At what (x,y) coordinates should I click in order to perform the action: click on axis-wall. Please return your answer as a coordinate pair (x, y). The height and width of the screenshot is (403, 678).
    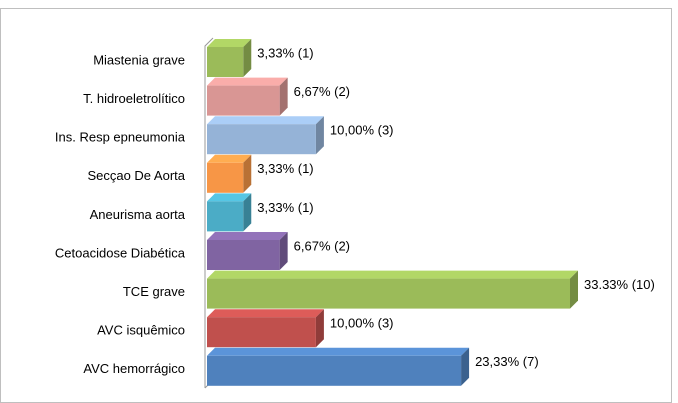
    Looking at the image, I should click on (209, 212).